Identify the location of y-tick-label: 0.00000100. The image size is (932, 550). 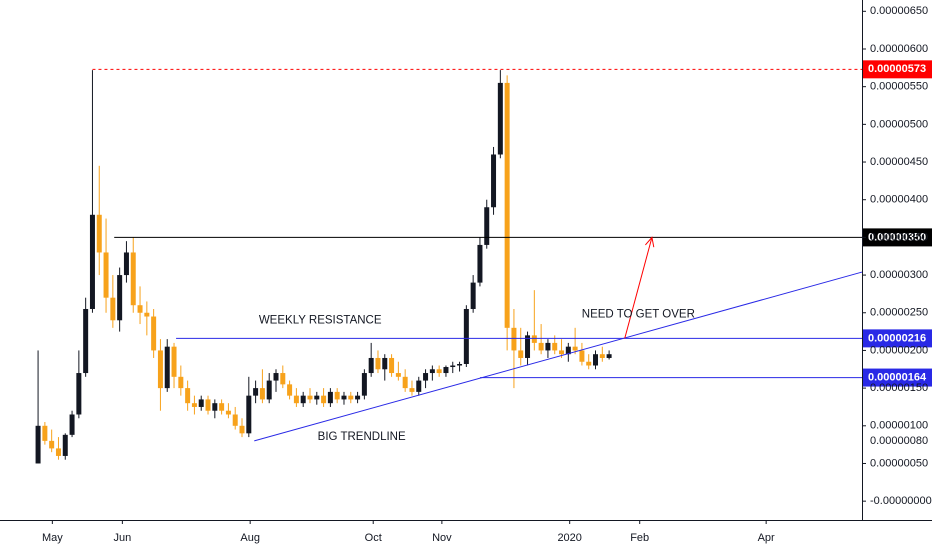
(899, 426).